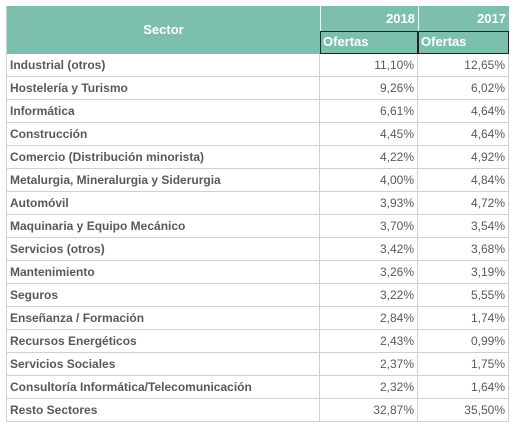 Image resolution: width=514 pixels, height=425 pixels. Describe the element at coordinates (369, 364) in the screenshot. I see `value-cell: 2,37%` at that location.